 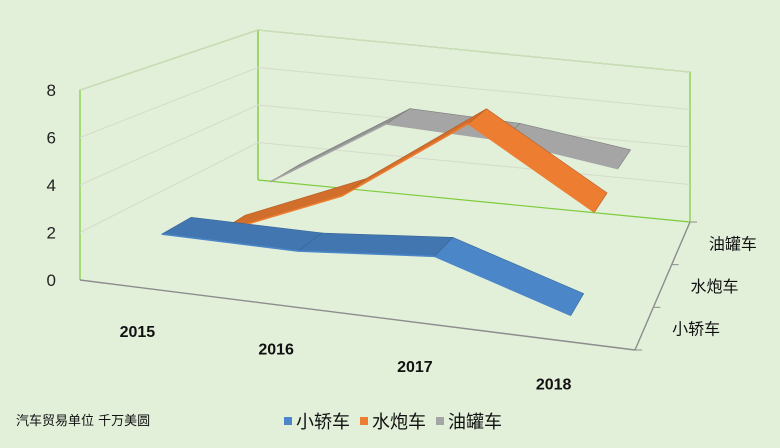 I want to click on x-tick-label: 2015, so click(x=138, y=332).